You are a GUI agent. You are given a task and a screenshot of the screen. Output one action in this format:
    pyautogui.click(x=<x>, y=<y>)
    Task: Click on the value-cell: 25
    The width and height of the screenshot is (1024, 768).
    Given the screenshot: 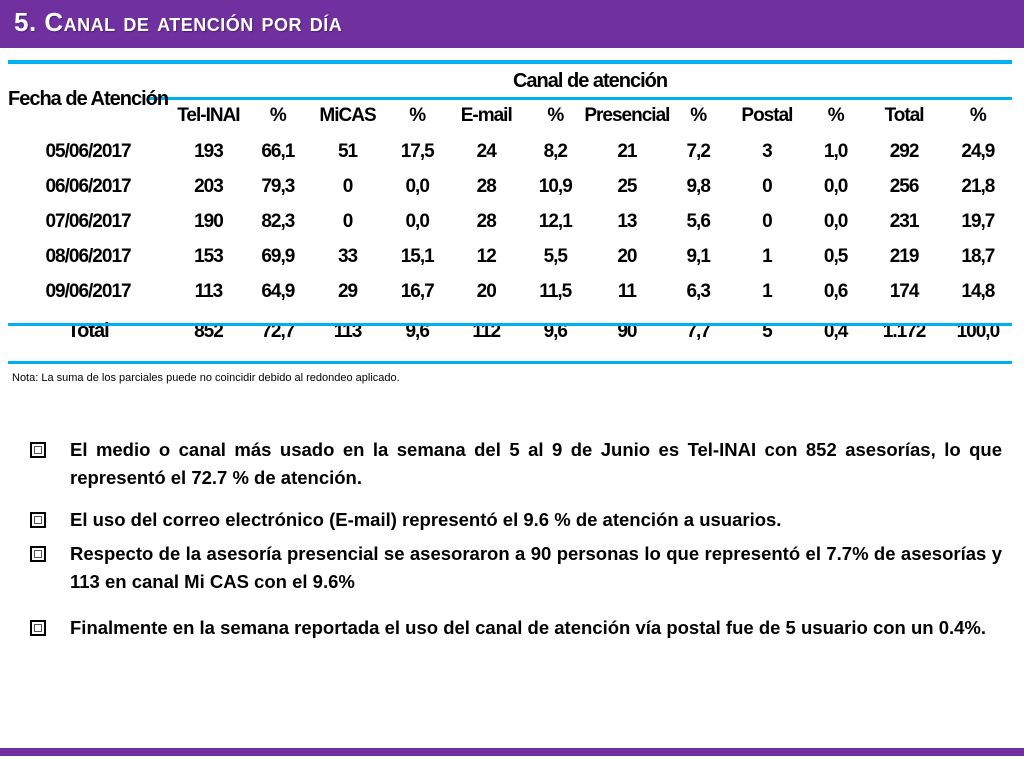 What is the action you would take?
    pyautogui.click(x=627, y=186)
    